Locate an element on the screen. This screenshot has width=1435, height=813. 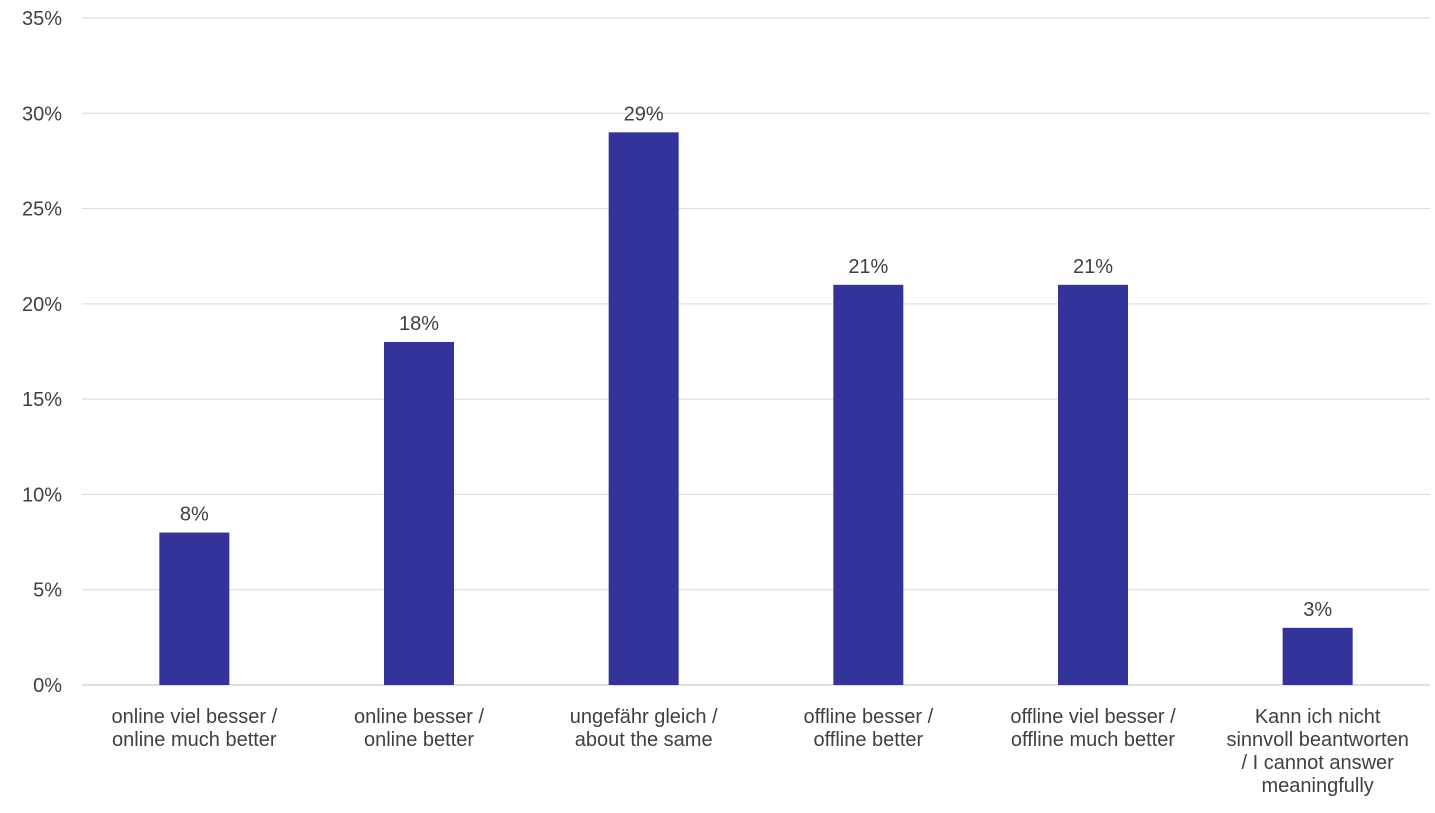
data-label: 3% is located at coordinates (1317, 610).